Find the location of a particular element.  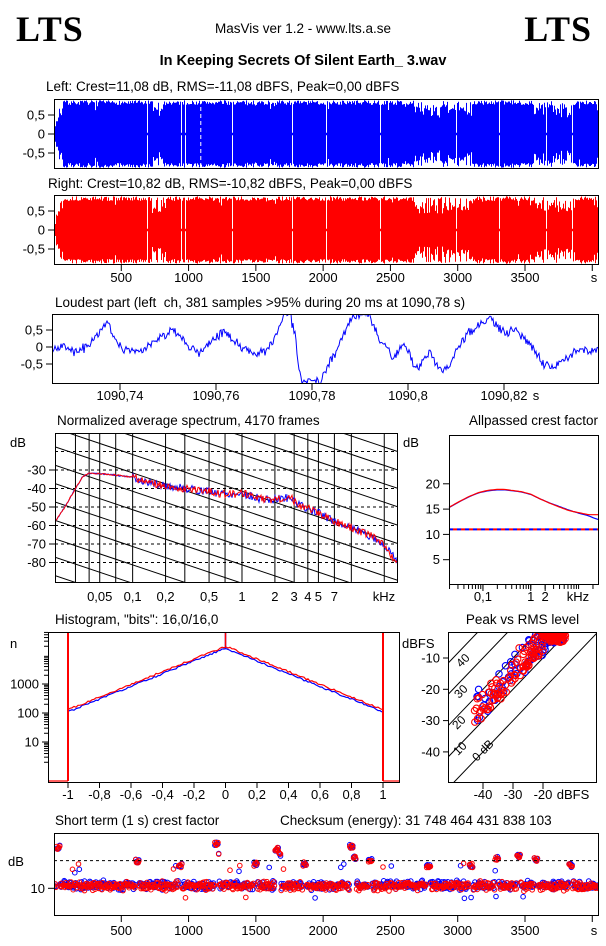

logo-left: LTS is located at coordinates (50, 29).